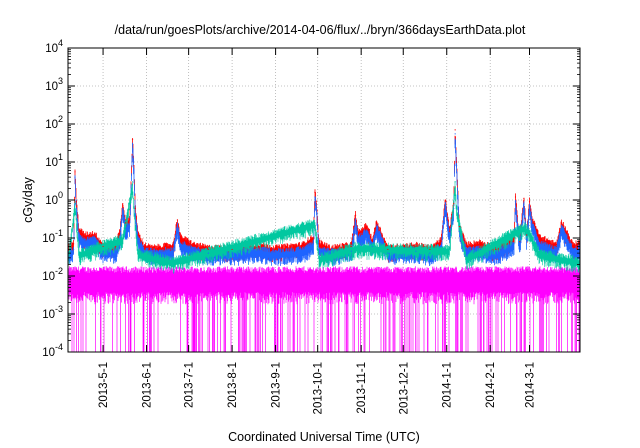  Describe the element at coordinates (28, 199) in the screenshot. I see `y-axis-label: cGy/day` at that location.